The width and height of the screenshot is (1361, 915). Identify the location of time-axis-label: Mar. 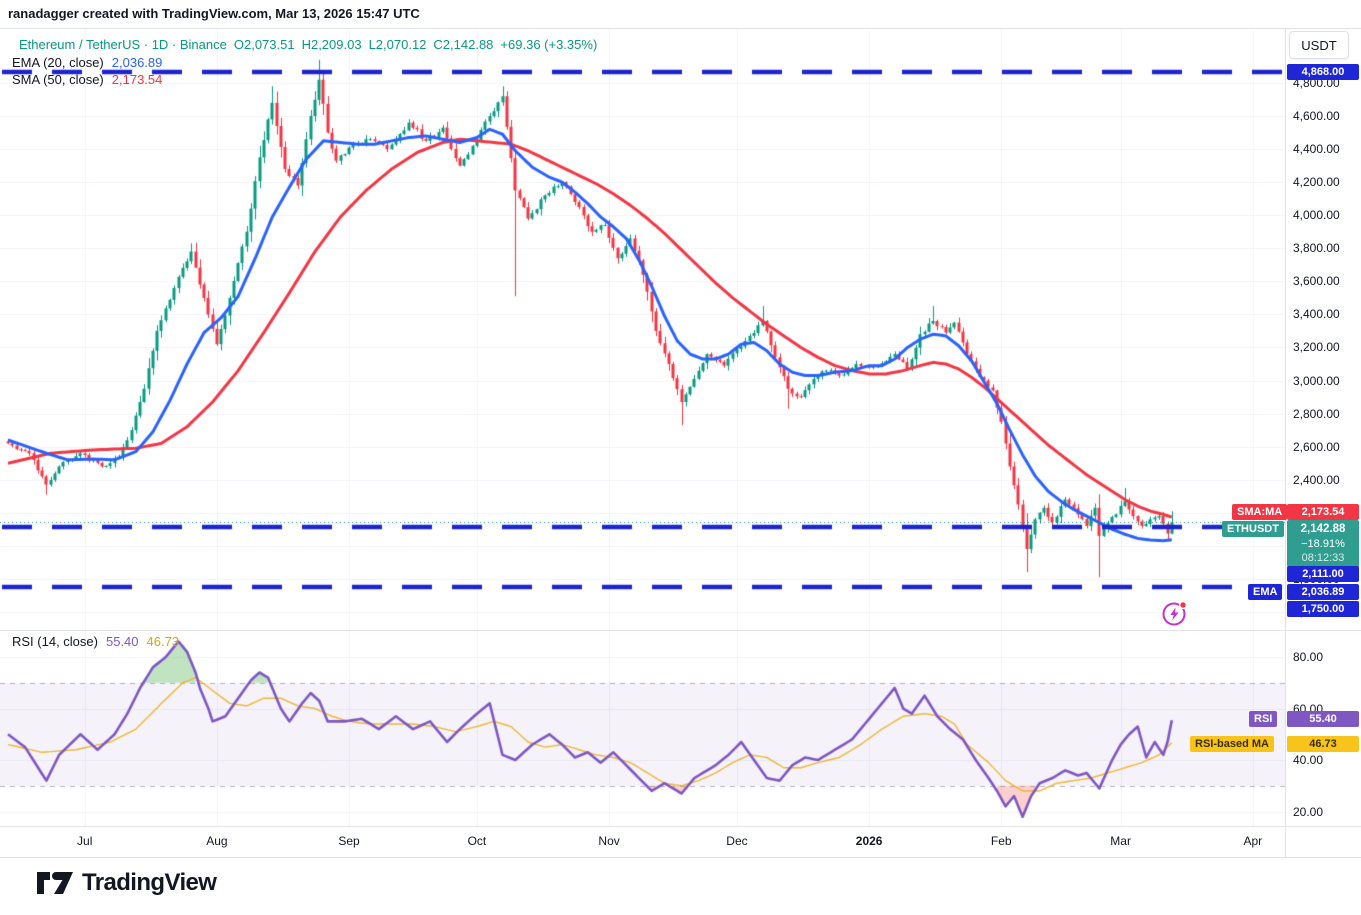
(1120, 841).